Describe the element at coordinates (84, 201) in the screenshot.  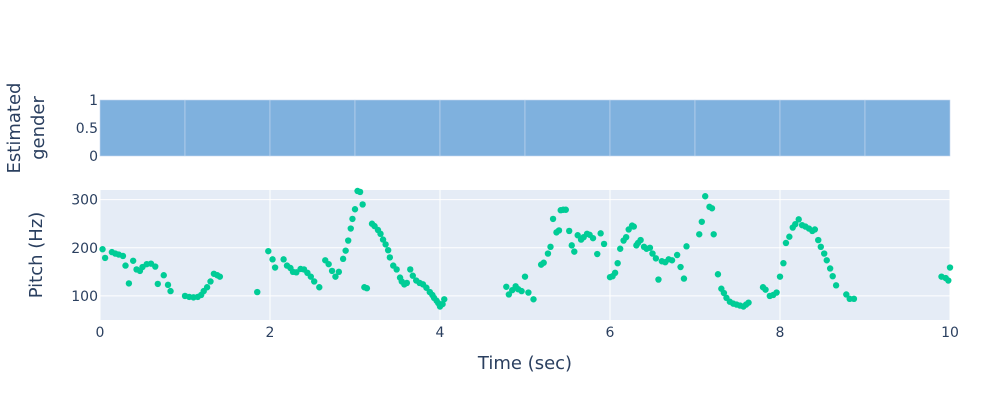
I see `pitch-y-tick-label: 300` at that location.